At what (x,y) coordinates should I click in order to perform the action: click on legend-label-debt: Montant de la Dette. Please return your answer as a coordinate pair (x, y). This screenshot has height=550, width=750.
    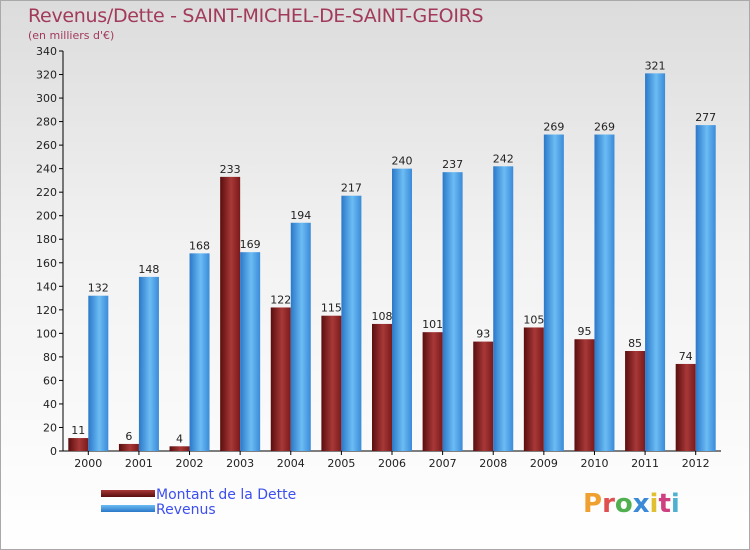
    Looking at the image, I should click on (226, 495).